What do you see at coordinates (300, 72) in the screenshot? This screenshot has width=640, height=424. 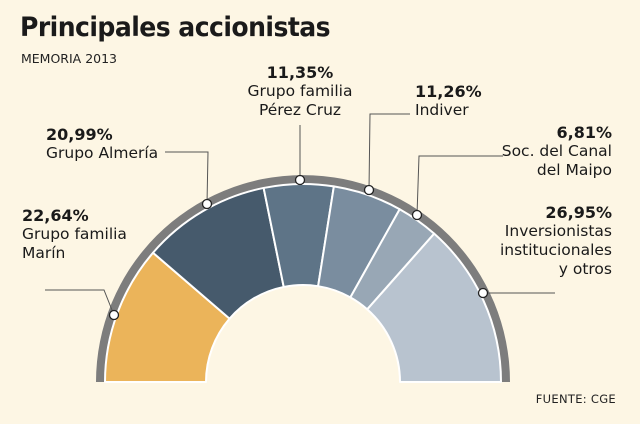 I see `slice-value: 11,35%` at bounding box center [300, 72].